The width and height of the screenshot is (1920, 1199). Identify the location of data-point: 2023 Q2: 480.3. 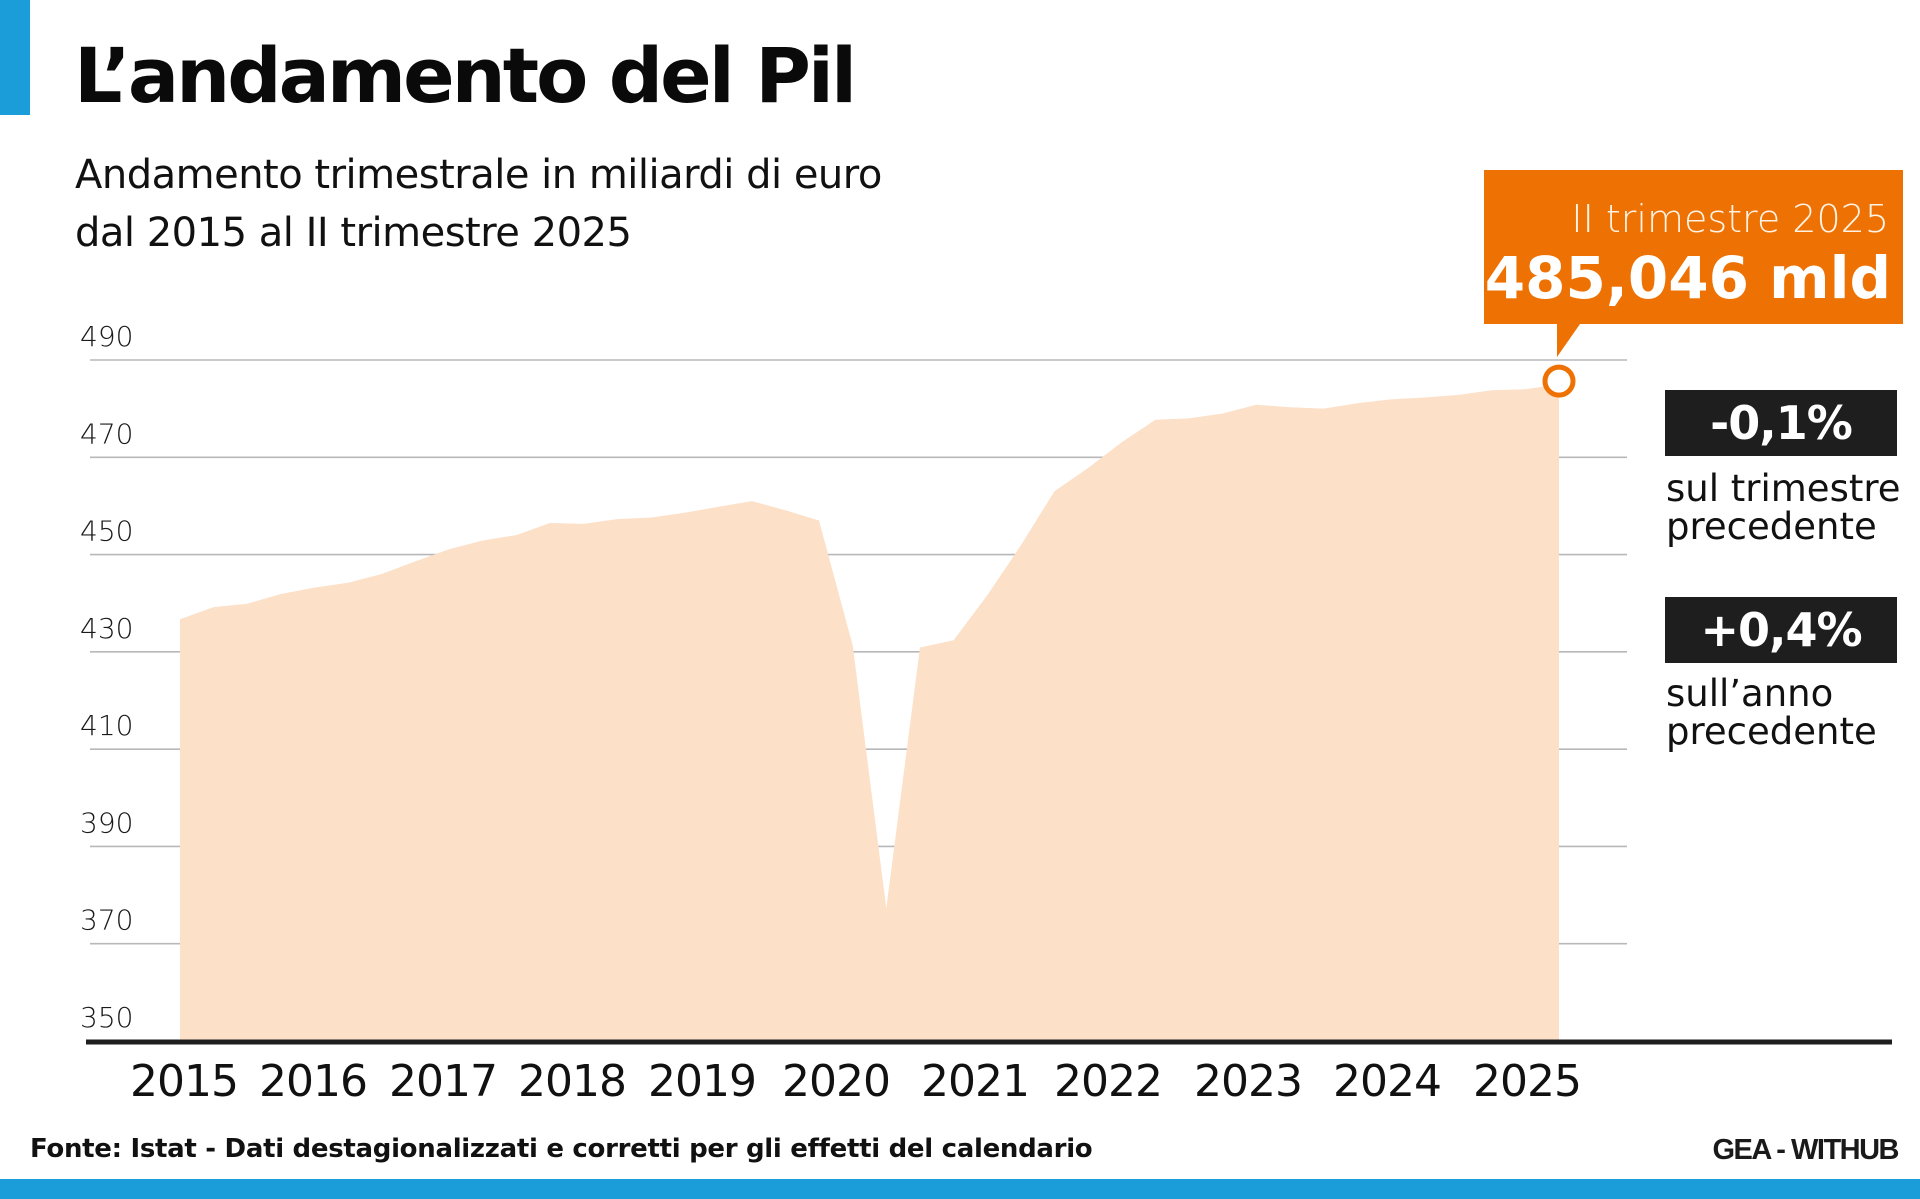
(1290, 407).